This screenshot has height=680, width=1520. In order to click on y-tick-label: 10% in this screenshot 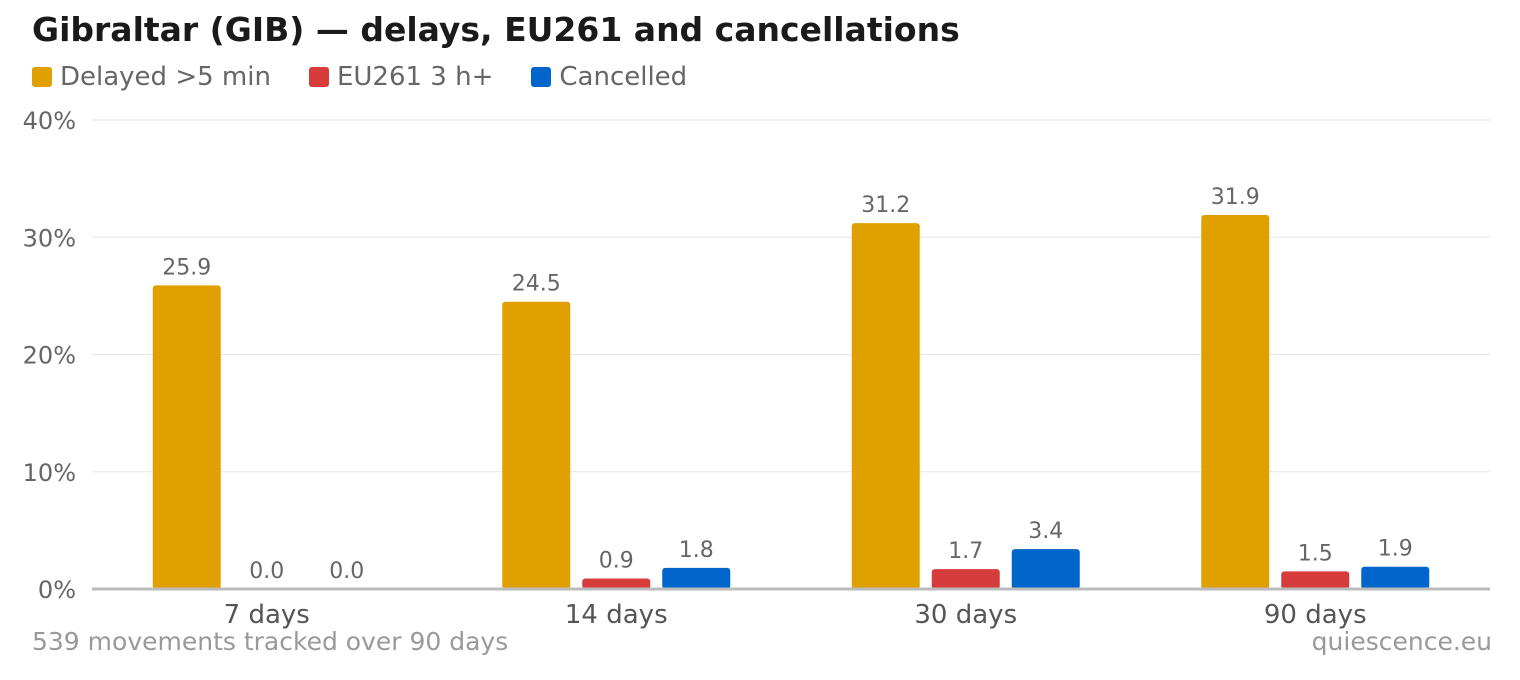, I will do `click(49, 473)`.